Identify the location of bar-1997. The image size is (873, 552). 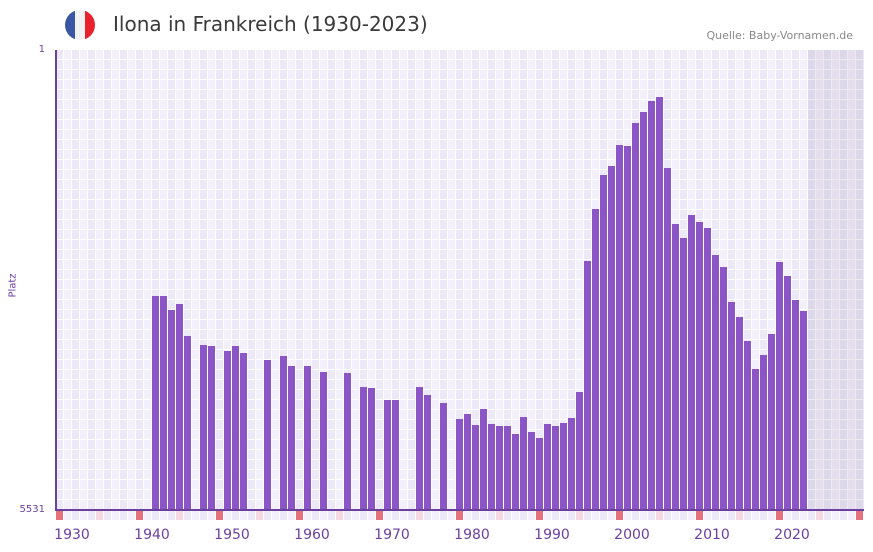
(611, 337).